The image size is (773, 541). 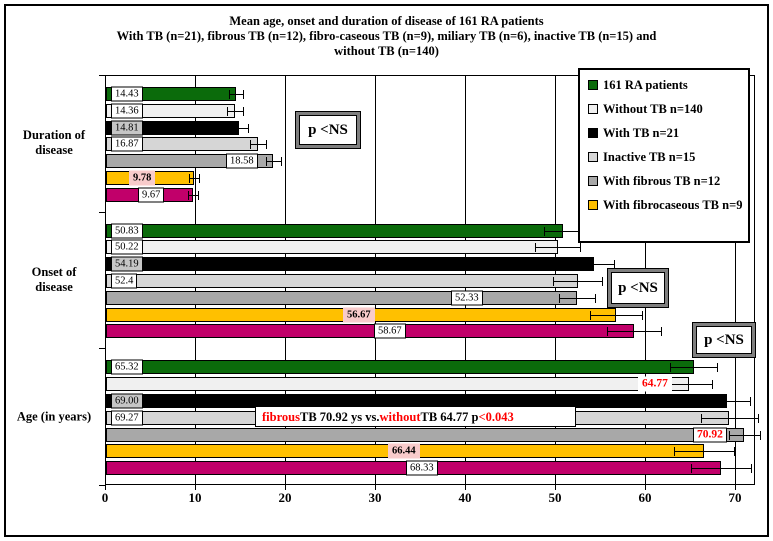 I want to click on value-label: 69.27, so click(x=127, y=418).